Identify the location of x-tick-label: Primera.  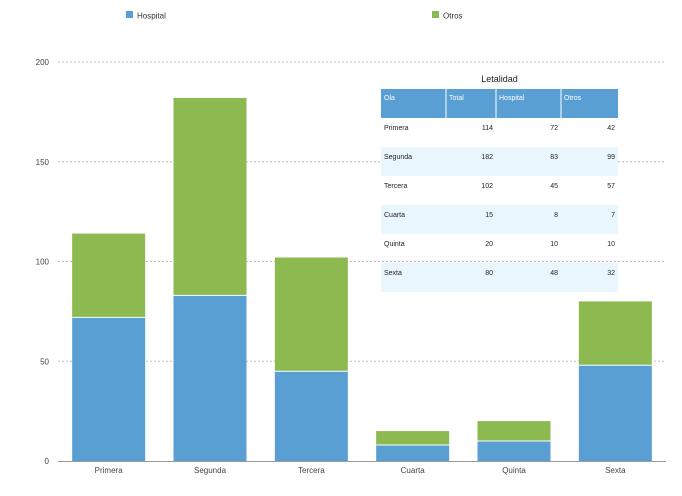
(109, 470).